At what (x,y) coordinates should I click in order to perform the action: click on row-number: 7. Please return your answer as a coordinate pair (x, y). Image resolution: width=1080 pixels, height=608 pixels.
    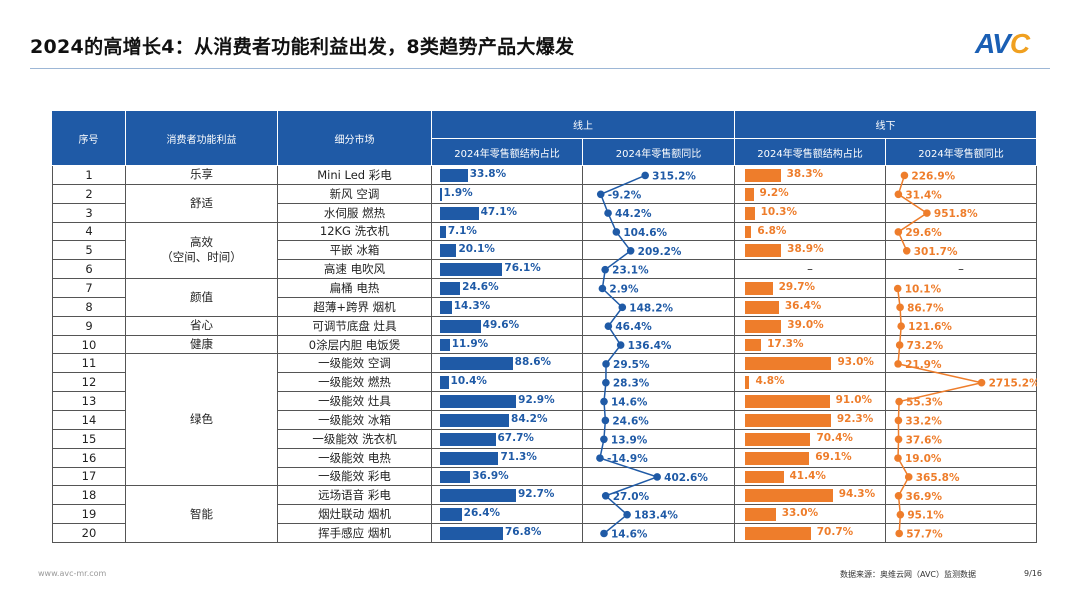
    Looking at the image, I should click on (89, 288).